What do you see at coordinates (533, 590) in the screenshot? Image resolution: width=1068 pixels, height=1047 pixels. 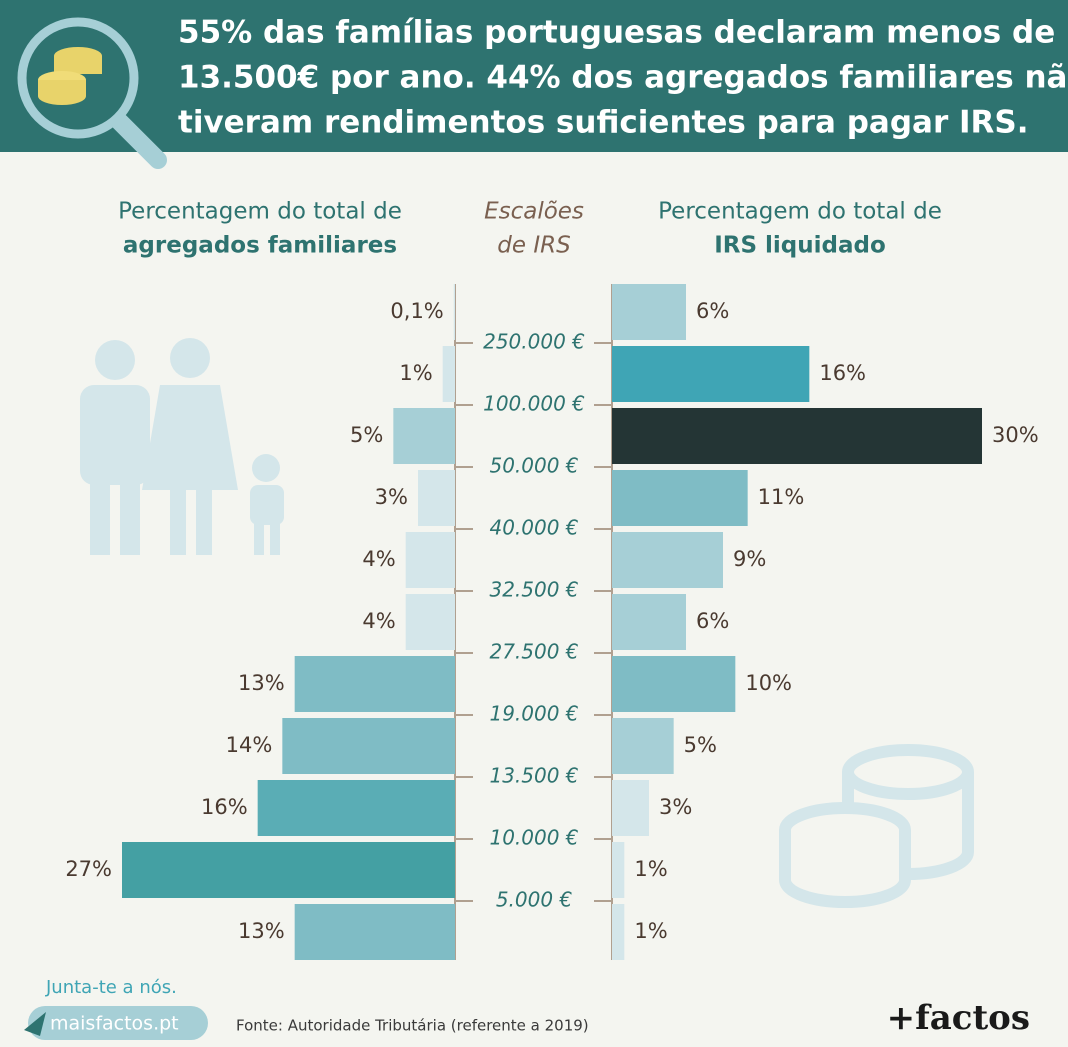 I see `bracket-label: 32.500 €` at bounding box center [533, 590].